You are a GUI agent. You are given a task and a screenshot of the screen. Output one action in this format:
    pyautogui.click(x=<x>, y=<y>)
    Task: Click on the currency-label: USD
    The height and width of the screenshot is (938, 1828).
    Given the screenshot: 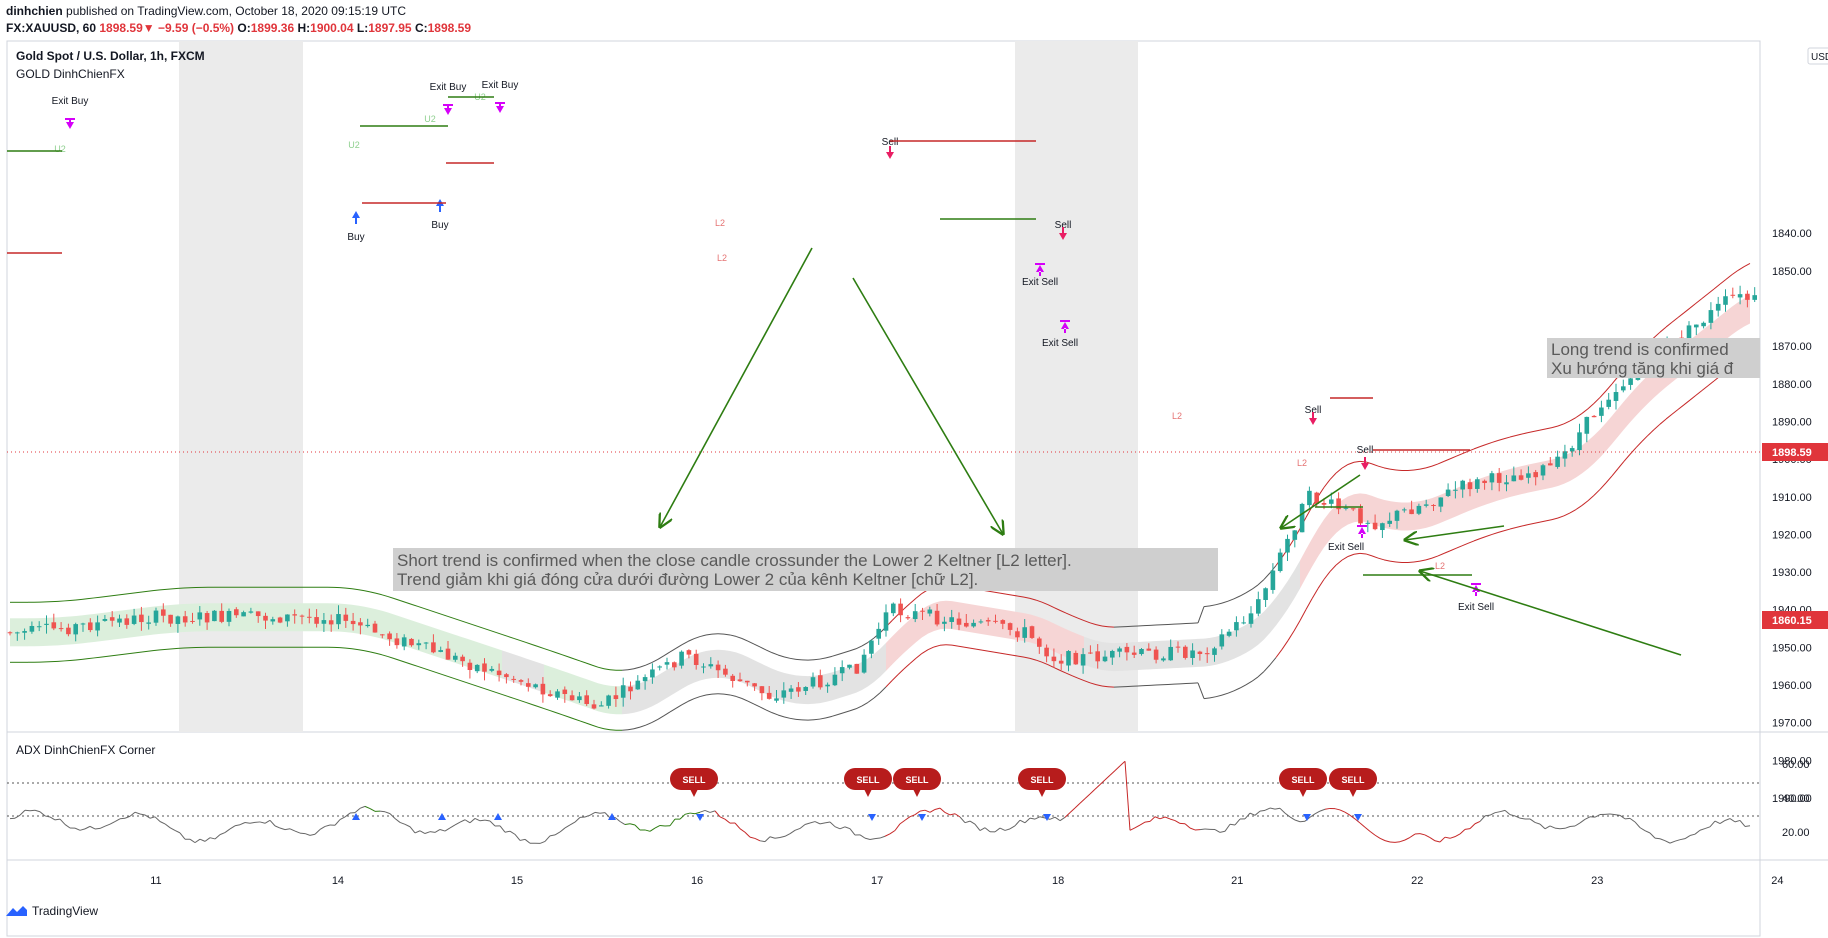 What is the action you would take?
    pyautogui.click(x=1819, y=57)
    